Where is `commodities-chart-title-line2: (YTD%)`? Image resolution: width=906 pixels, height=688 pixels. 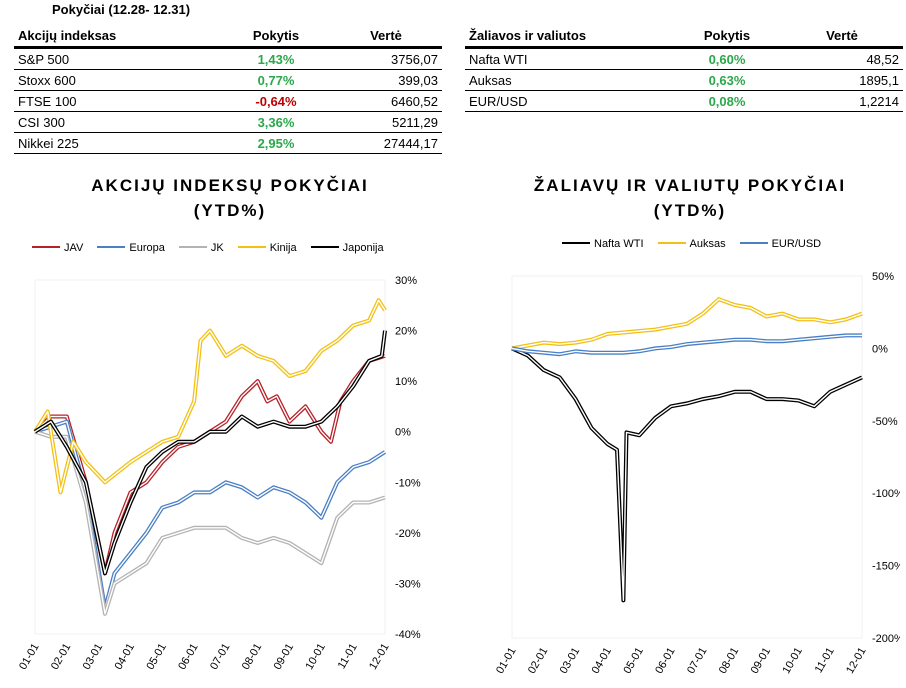 commodities-chart-title-line2: (YTD%) is located at coordinates (690, 210).